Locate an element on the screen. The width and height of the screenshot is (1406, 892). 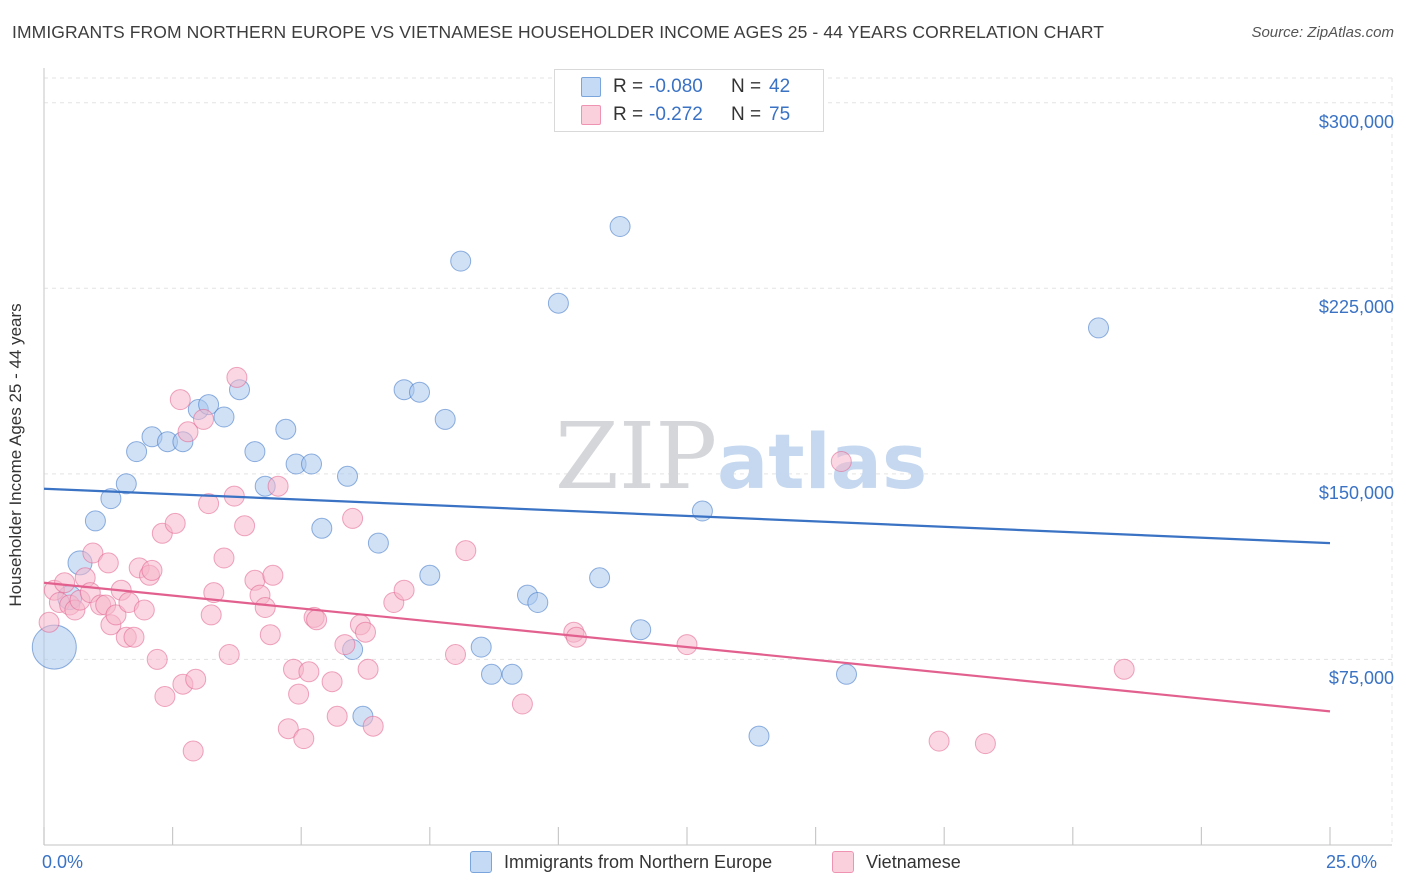
source-note: Source: ZipAtlas.com is located at coordinates (1322, 32).